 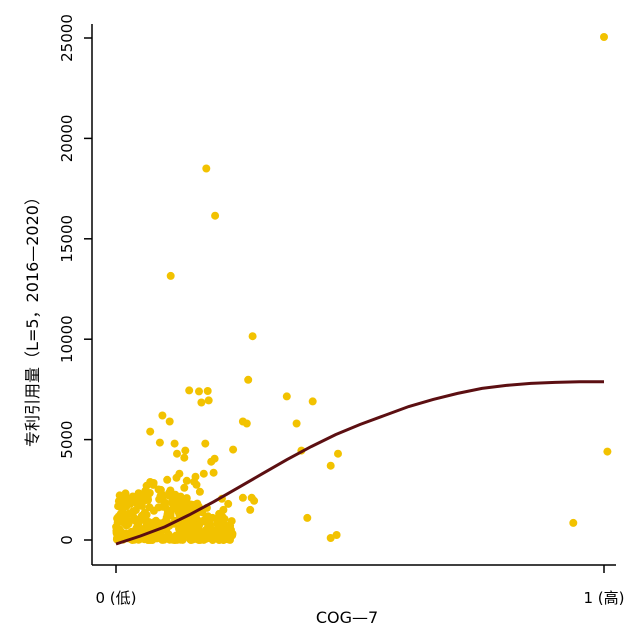 I want to click on y-tick-label: 5000, so click(x=67, y=440).